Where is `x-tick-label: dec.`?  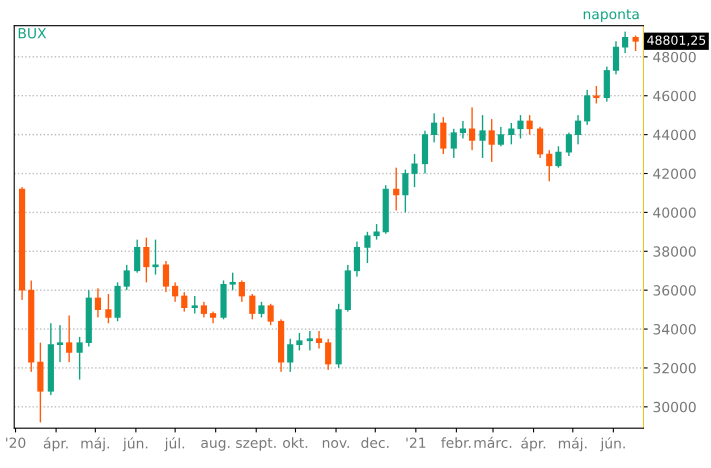 x-tick-label: dec. is located at coordinates (374, 442).